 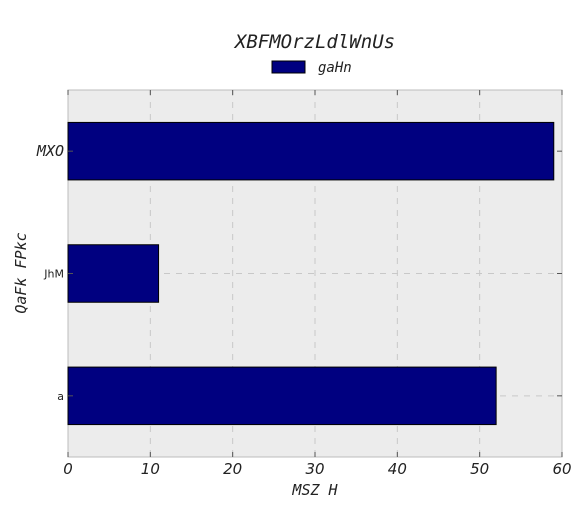 What do you see at coordinates (68, 469) in the screenshot?
I see `x-tick-label-0: 0` at bounding box center [68, 469].